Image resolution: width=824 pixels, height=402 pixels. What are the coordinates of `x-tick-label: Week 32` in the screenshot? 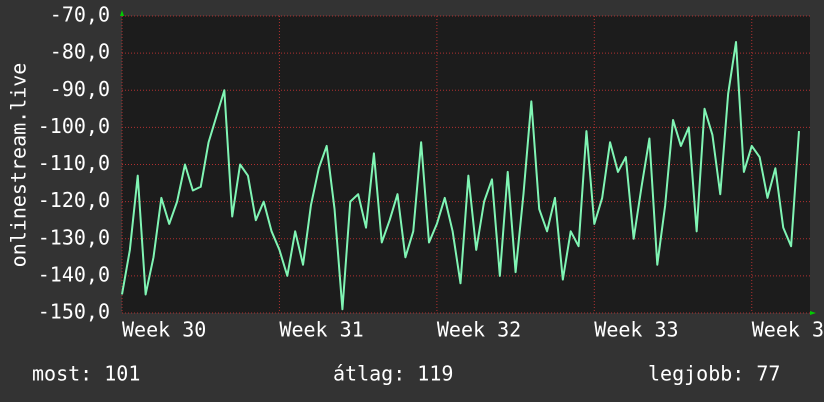 It's located at (479, 330).